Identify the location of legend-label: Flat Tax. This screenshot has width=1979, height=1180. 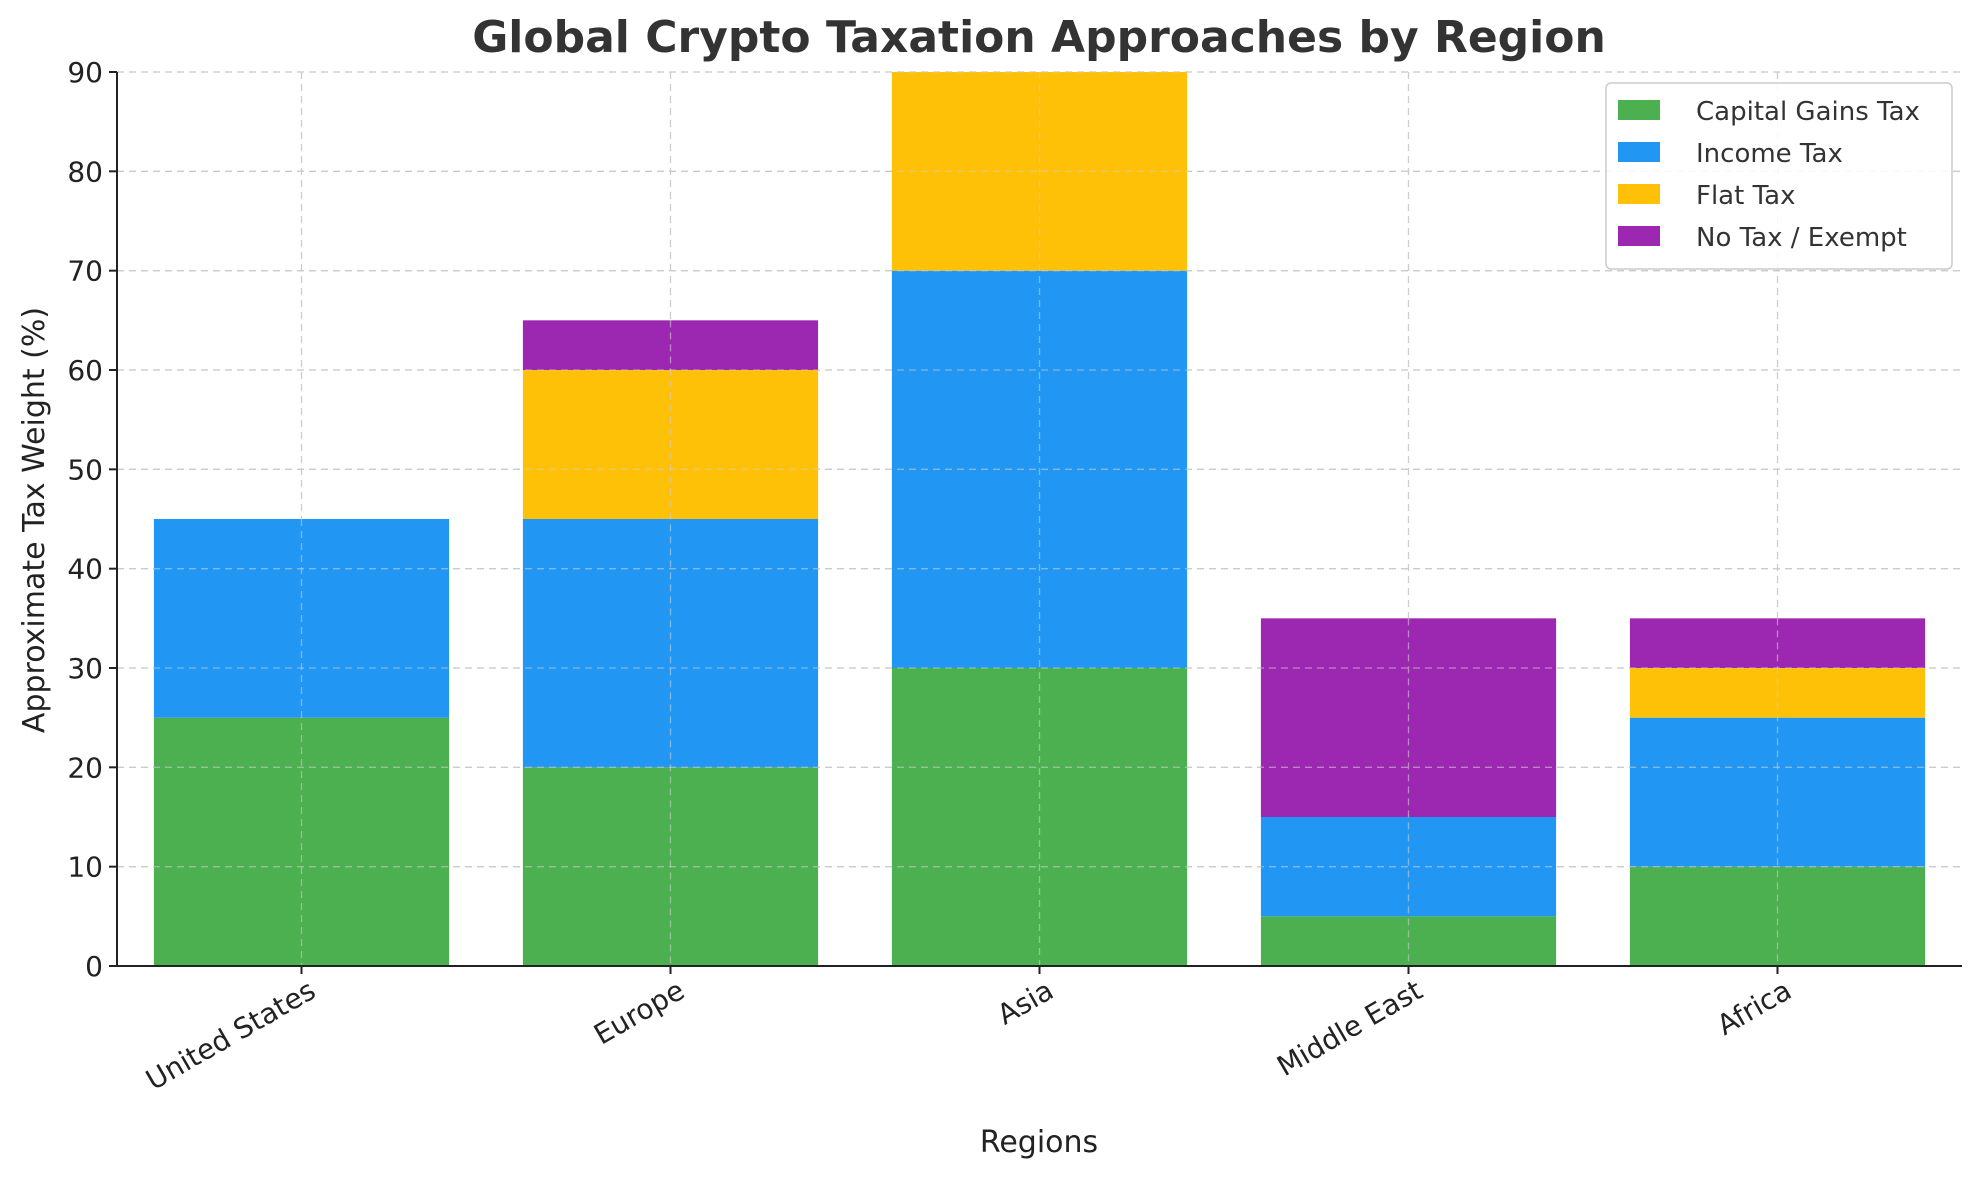
(1745, 196).